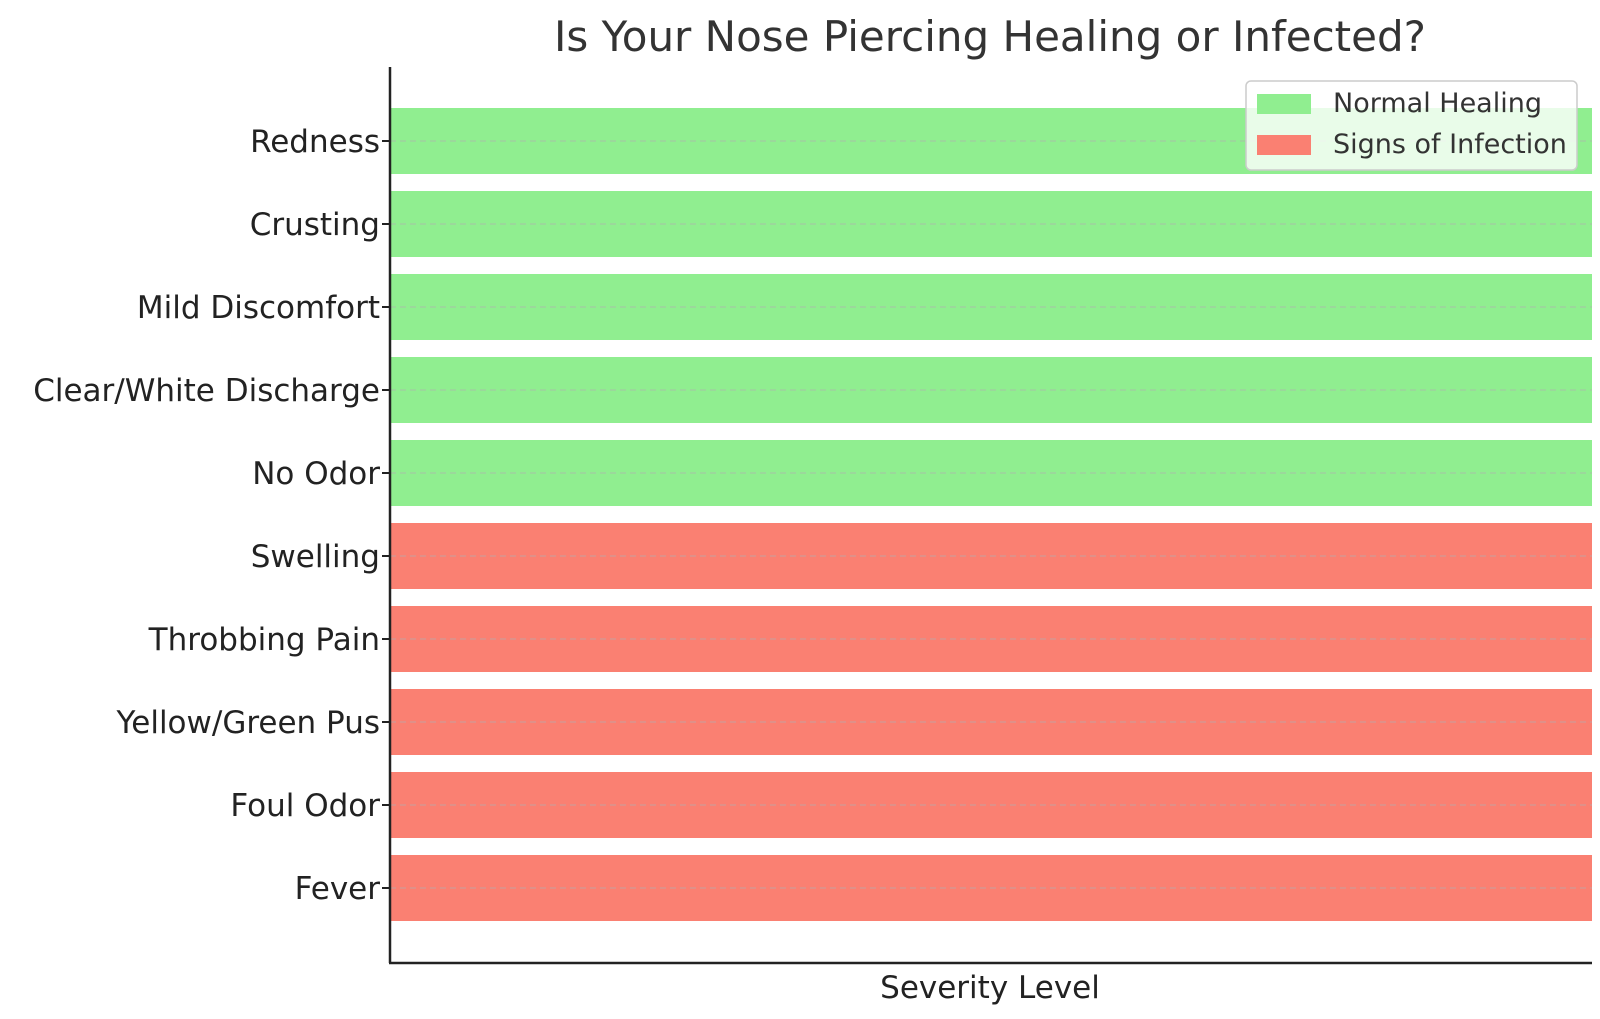  What do you see at coordinates (1437, 103) in the screenshot?
I see `legend-label-normal-healing: Normal Healing` at bounding box center [1437, 103].